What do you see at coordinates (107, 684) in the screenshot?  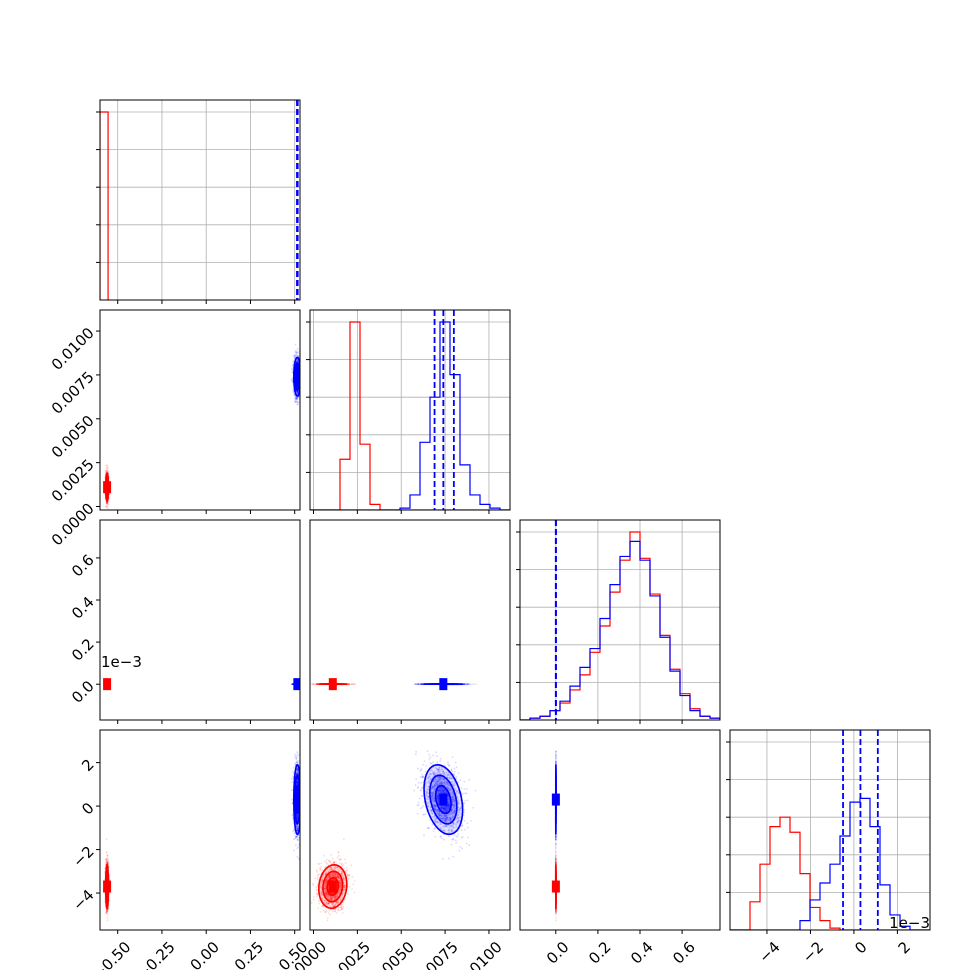 I see `density-peak` at bounding box center [107, 684].